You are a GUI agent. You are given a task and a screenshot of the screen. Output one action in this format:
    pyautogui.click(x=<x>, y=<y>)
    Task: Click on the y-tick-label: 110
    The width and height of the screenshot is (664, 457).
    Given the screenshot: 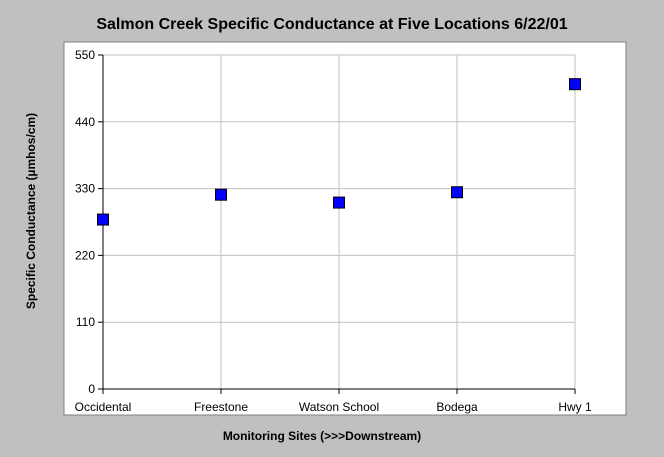 What is the action you would take?
    pyautogui.click(x=85, y=322)
    